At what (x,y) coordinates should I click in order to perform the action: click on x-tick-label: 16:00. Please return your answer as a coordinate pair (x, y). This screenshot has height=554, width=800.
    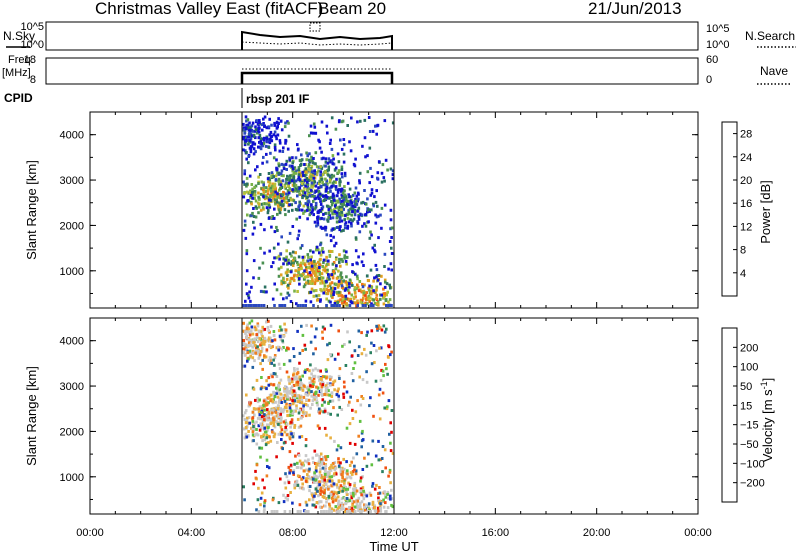
    Looking at the image, I should click on (496, 533).